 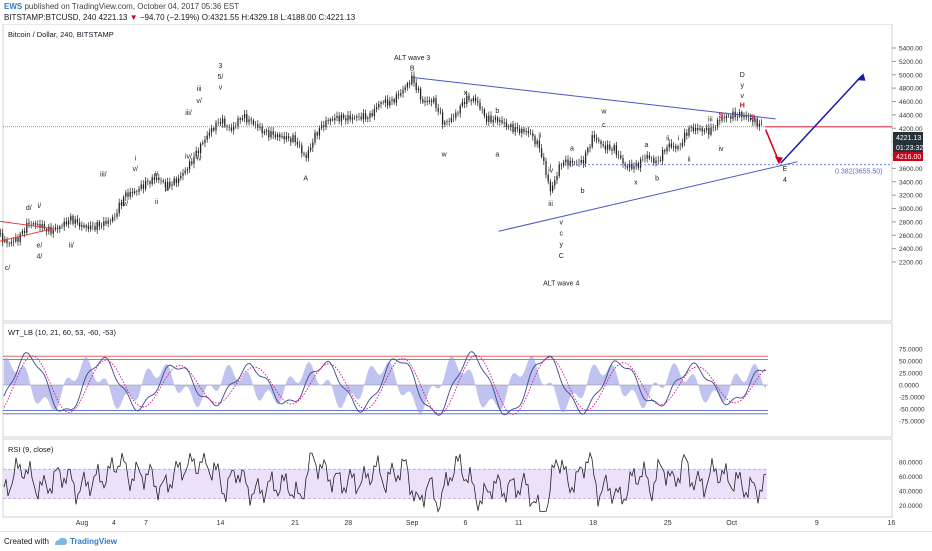 What do you see at coordinates (593, 523) in the screenshot?
I see `x-tick-label: 18` at bounding box center [593, 523].